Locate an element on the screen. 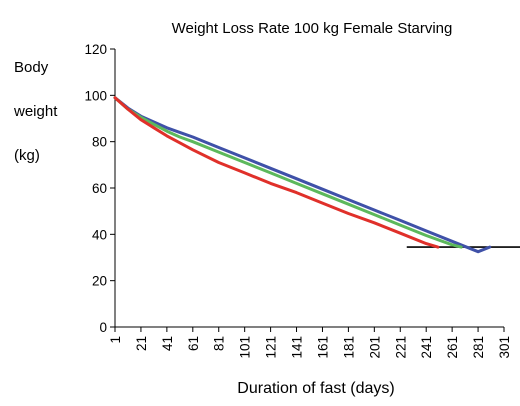  y-axis-label-line-1: Body is located at coordinates (31, 67).